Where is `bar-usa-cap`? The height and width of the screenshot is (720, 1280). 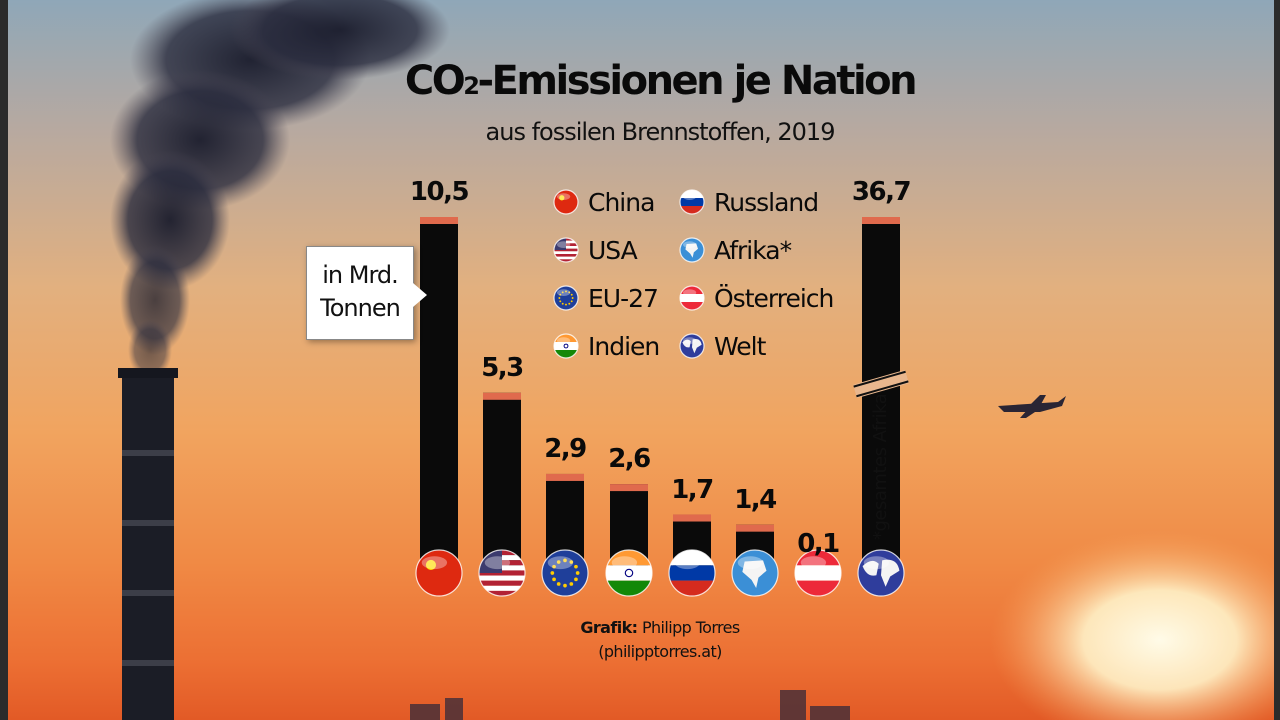
bar-usa-cap is located at coordinates (502, 396).